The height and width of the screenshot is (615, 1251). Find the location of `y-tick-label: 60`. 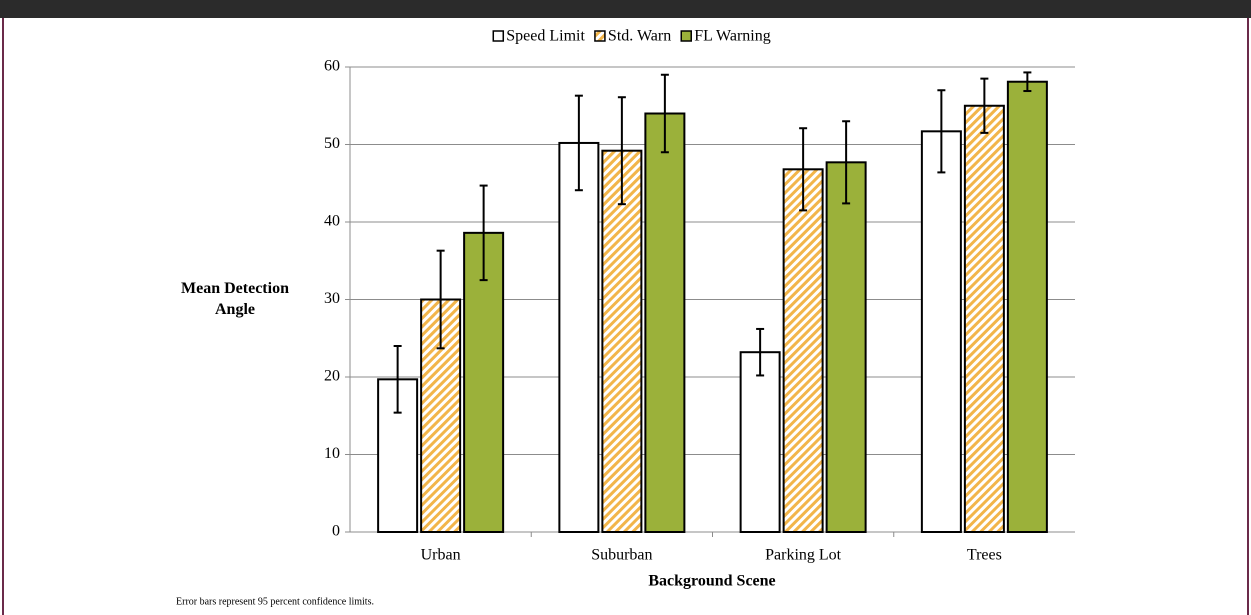

y-tick-label: 60 is located at coordinates (332, 66).